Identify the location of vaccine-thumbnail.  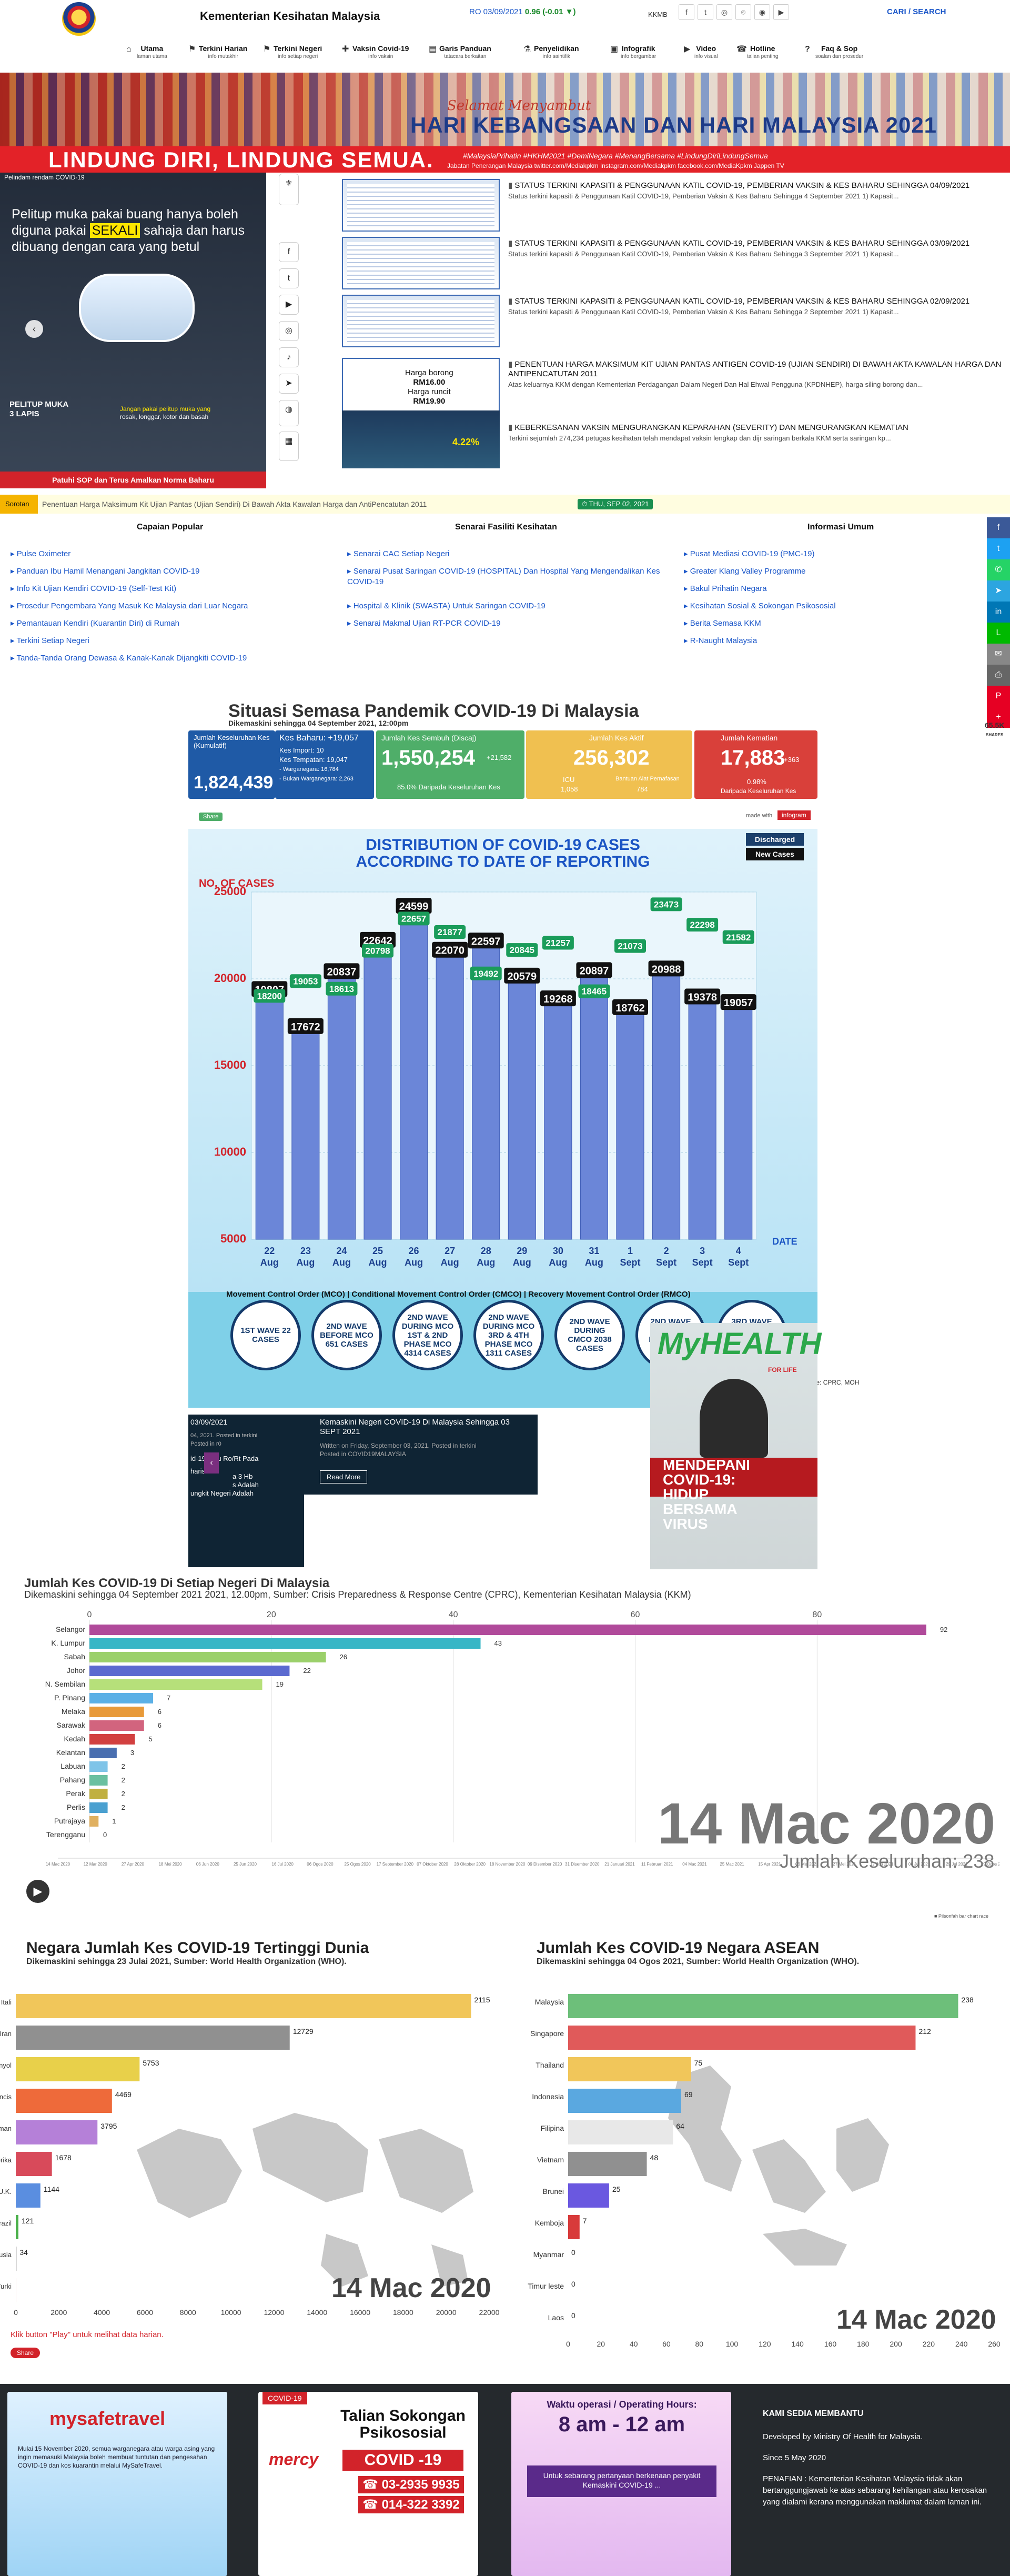
(421, 439).